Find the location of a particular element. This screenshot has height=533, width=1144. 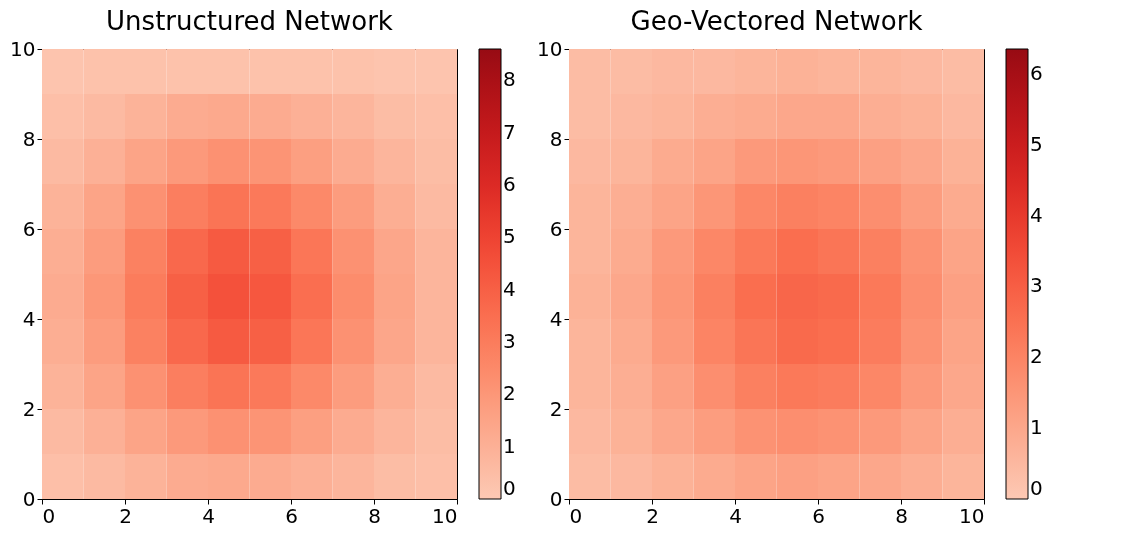

chart-title: Unstructured Network is located at coordinates (249, 21).